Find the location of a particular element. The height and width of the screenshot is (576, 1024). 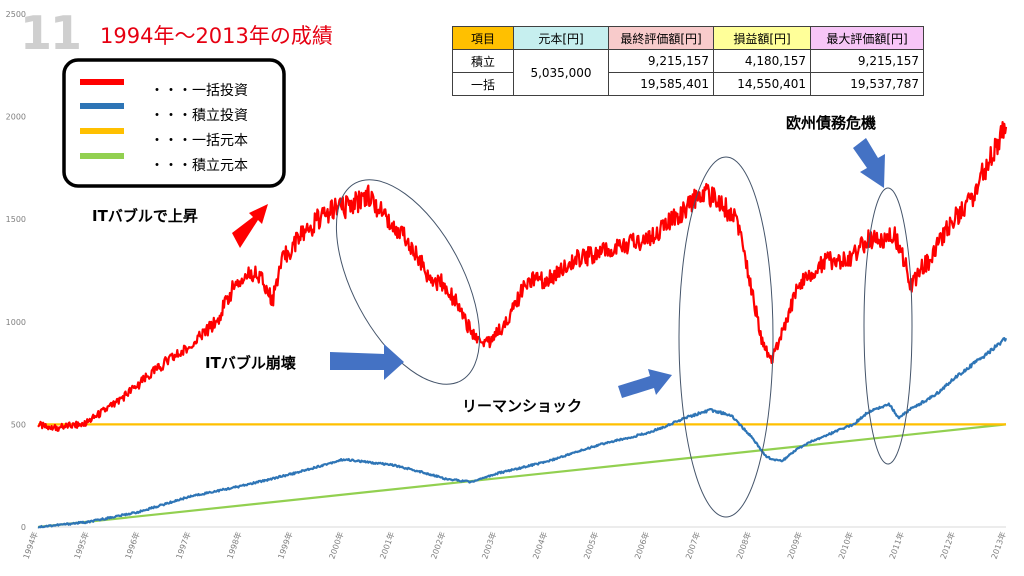

y-tick-label: 500 is located at coordinates (18, 424).